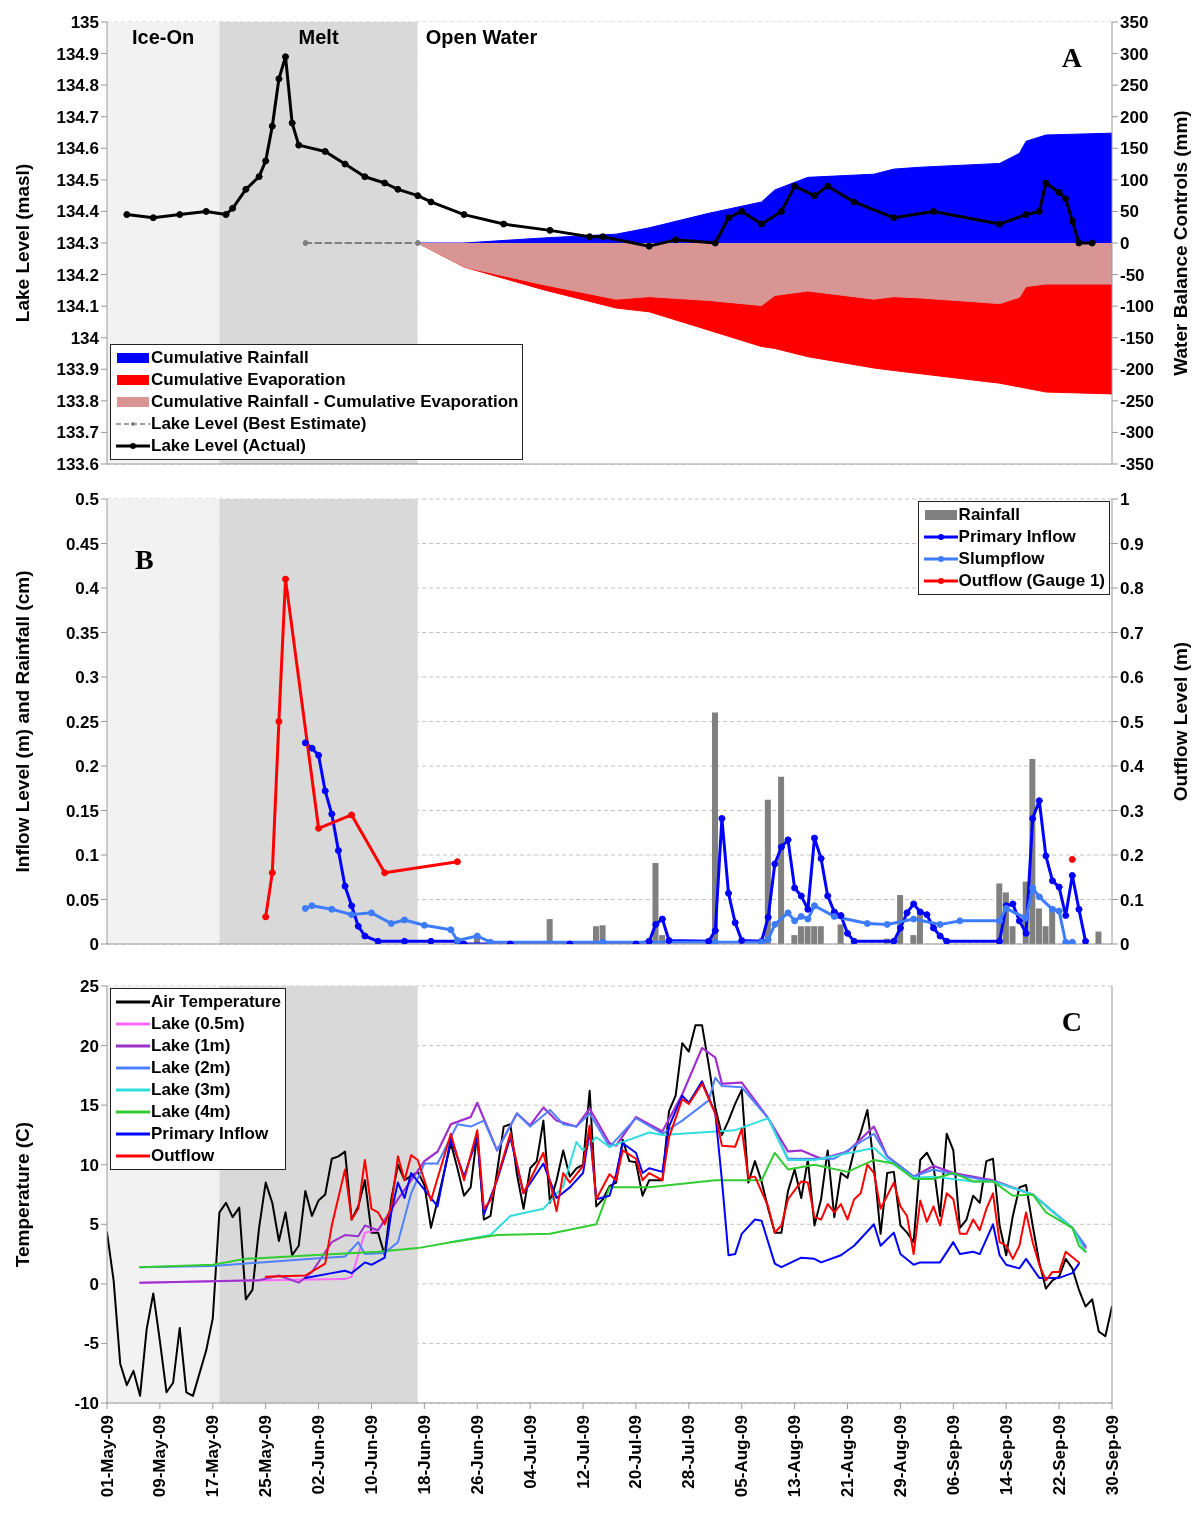  Describe the element at coordinates (1132, 275) in the screenshot. I see `y2-tick-label: -50` at that location.